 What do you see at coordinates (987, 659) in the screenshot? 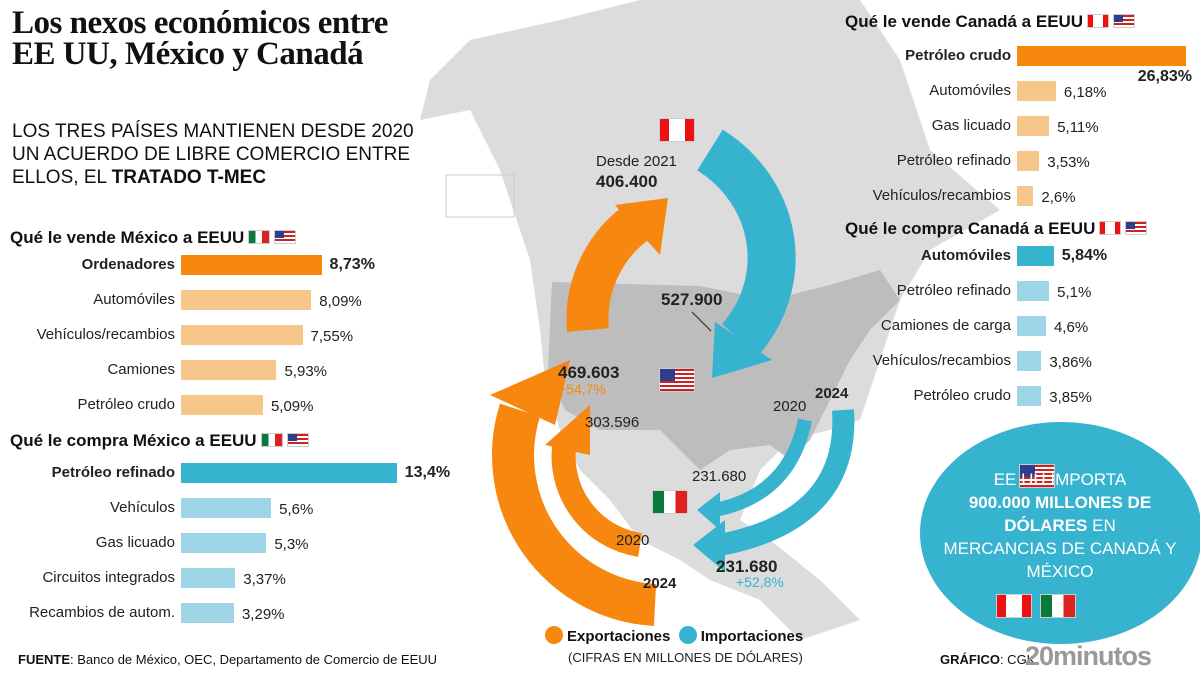
I see `credit: GRÁFICO: CGK` at bounding box center [987, 659].